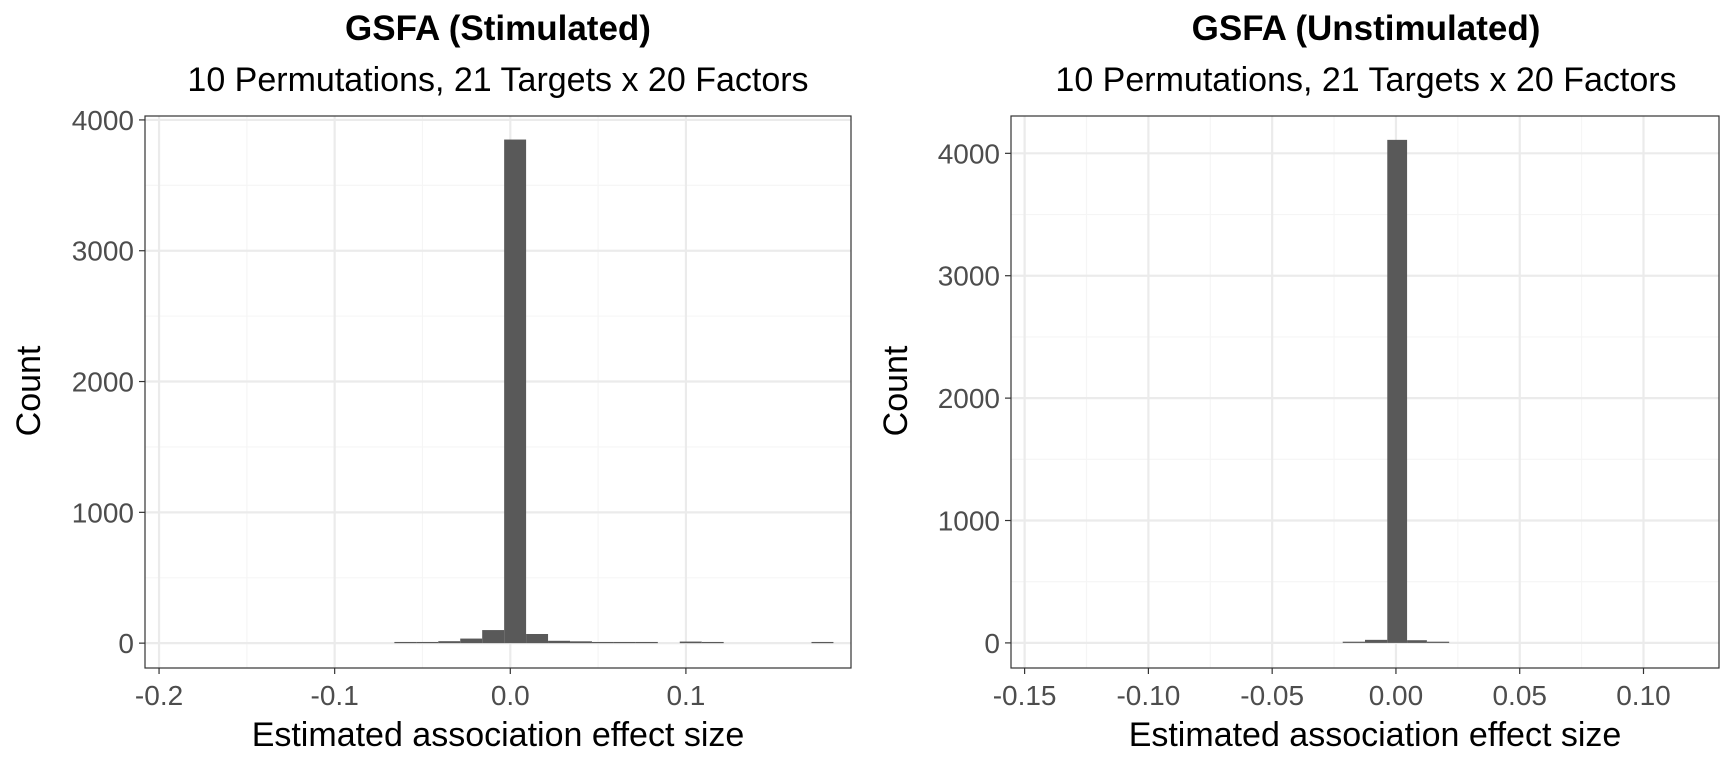 This screenshot has width=1728, height=773. Describe the element at coordinates (498, 28) in the screenshot. I see `panel-title: GSFA (Stimulated)` at that location.